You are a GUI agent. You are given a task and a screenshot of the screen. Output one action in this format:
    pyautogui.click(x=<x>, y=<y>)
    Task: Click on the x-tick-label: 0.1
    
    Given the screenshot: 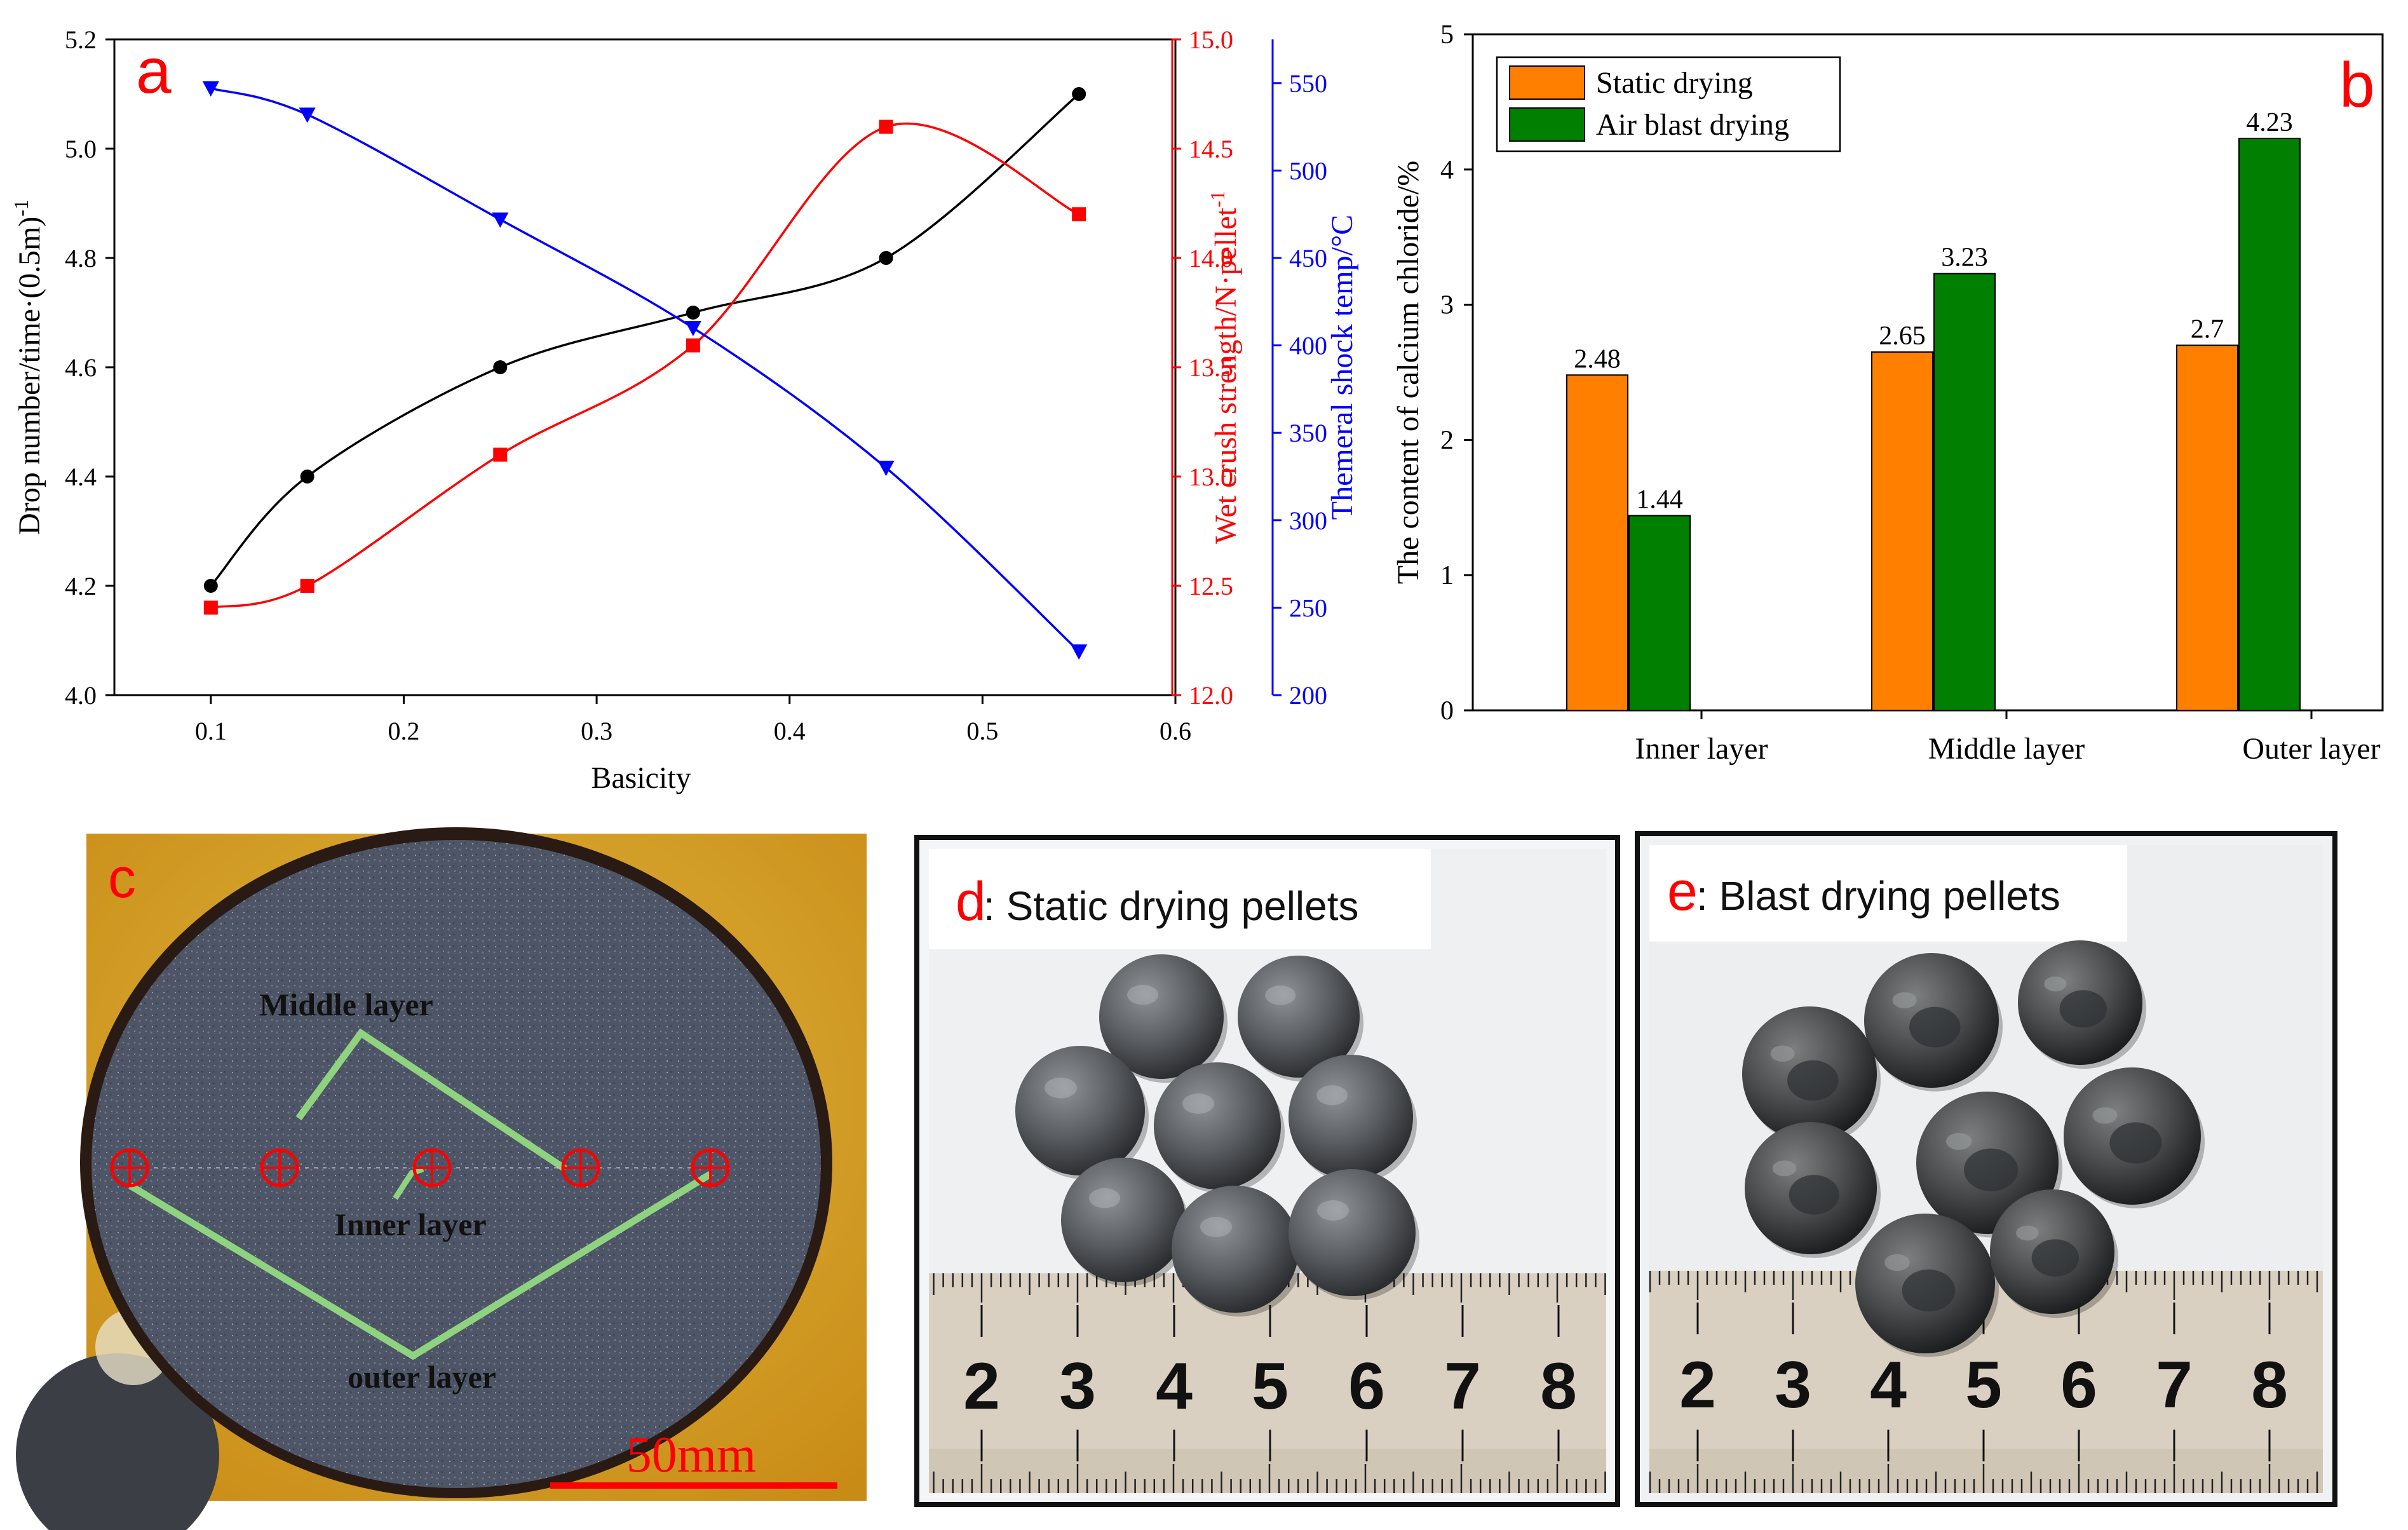 What is the action you would take?
    pyautogui.click(x=211, y=731)
    